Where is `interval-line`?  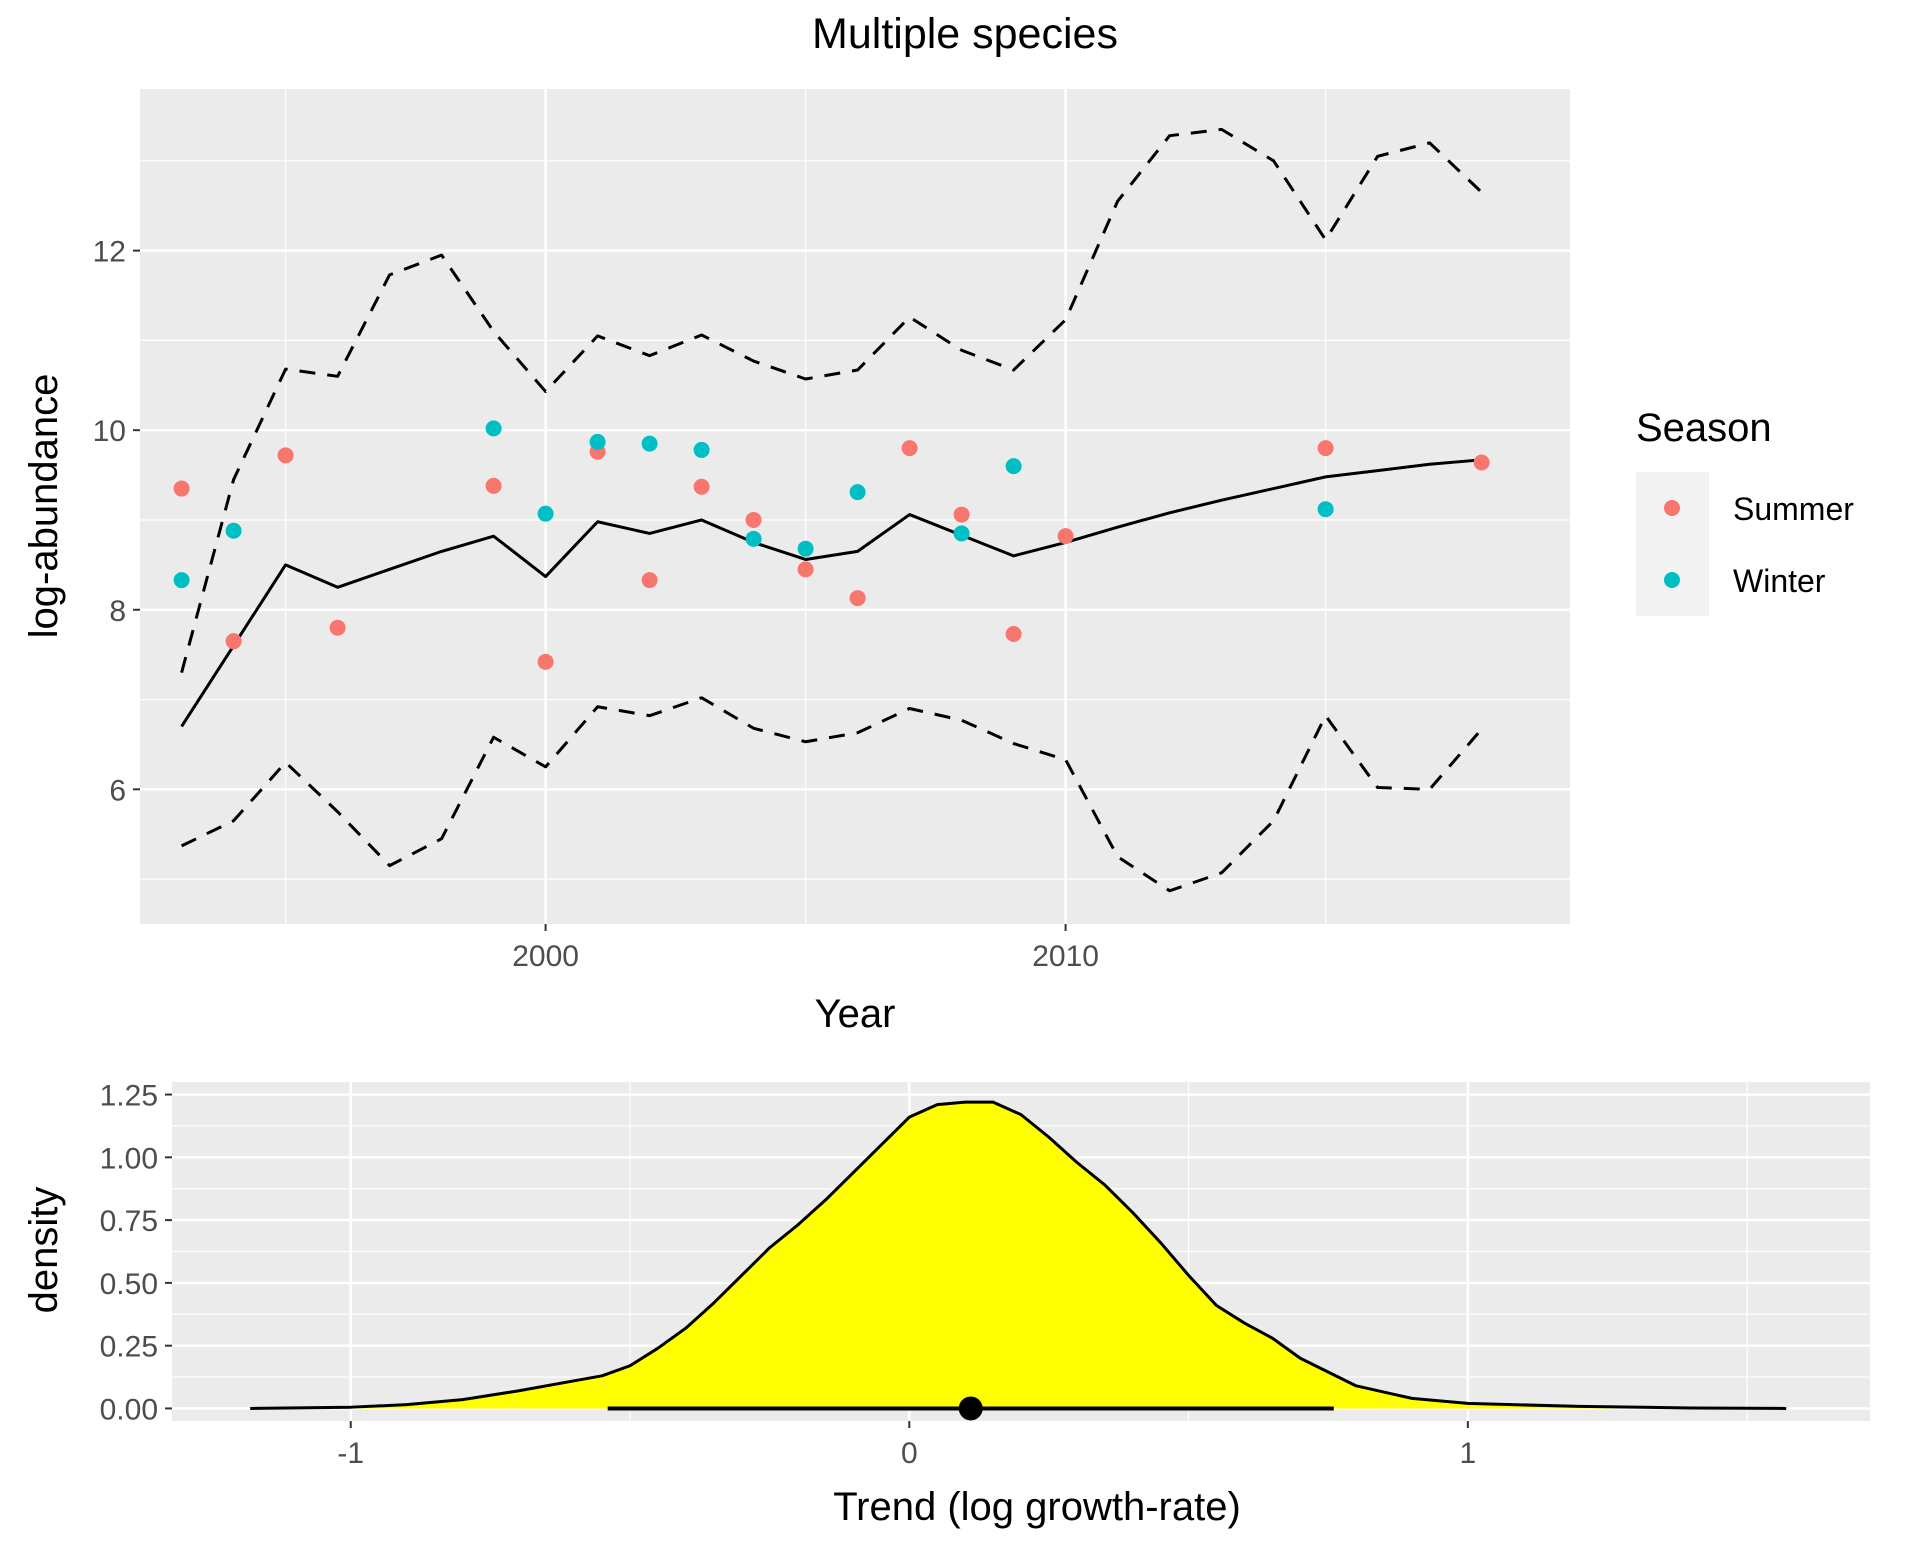
interval-line is located at coordinates (831, 794).